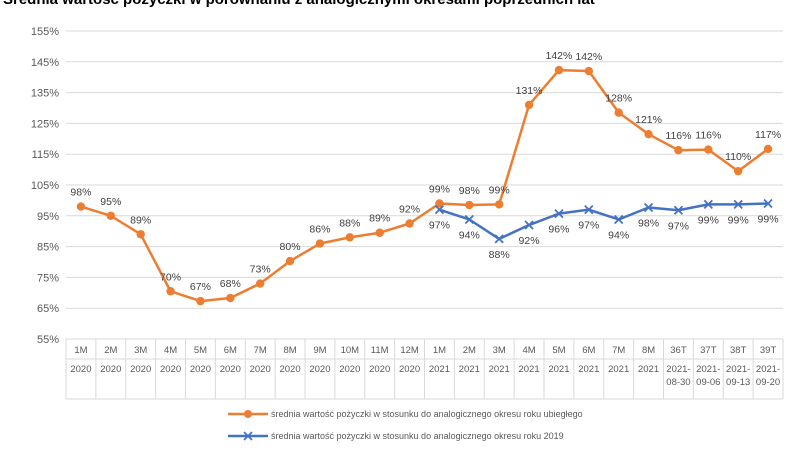  Describe the element at coordinates (678, 136) in the screenshot. I see `data-label: 116%` at that location.